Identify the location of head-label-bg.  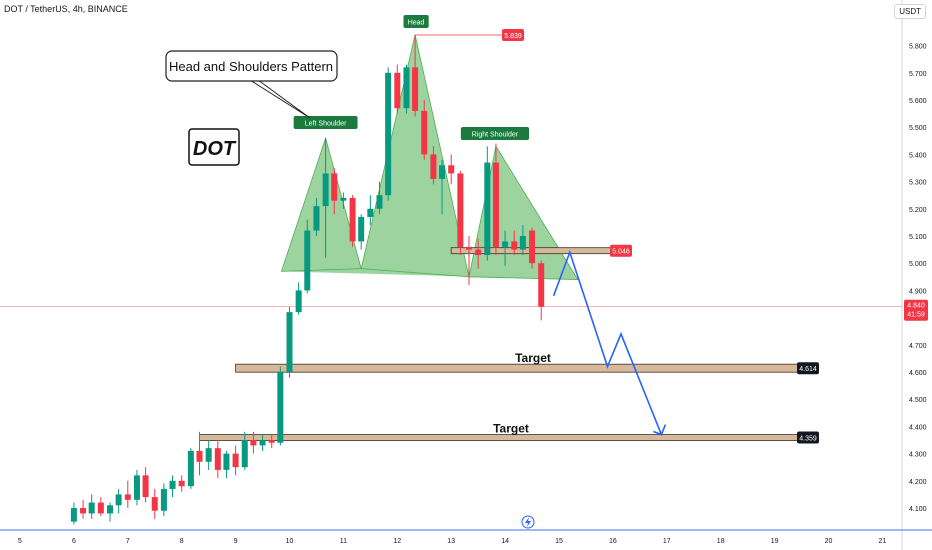
(416, 21).